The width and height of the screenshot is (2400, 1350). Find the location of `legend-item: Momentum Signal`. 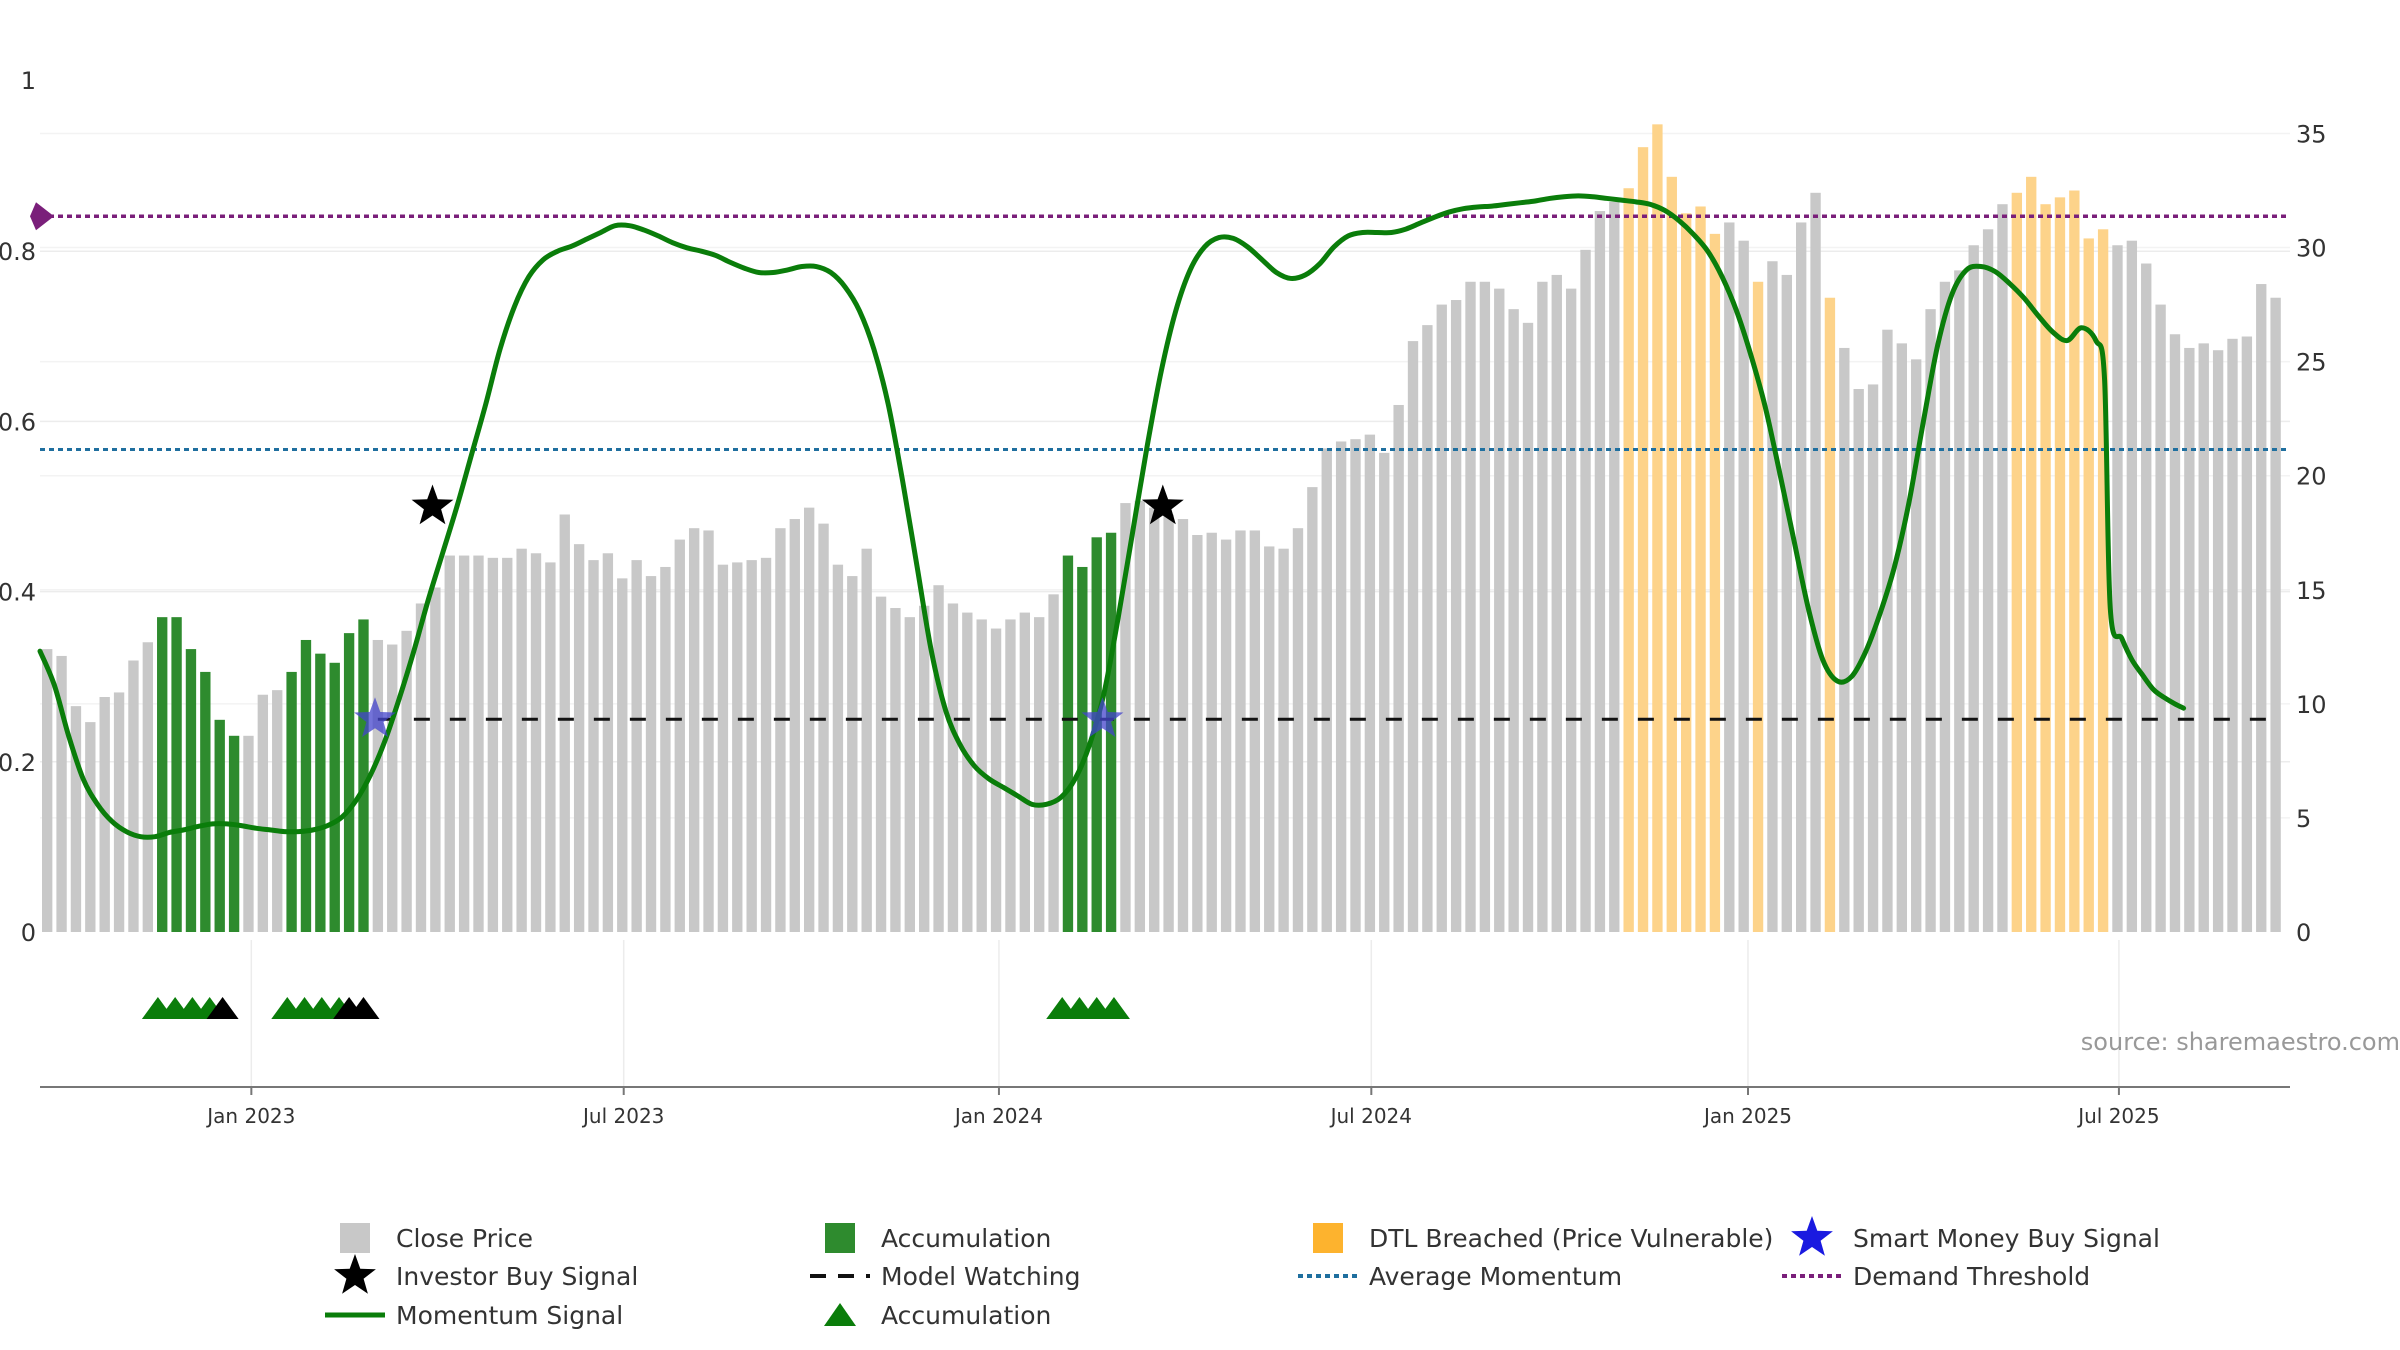

legend-item: Momentum Signal is located at coordinates (474, 1315).